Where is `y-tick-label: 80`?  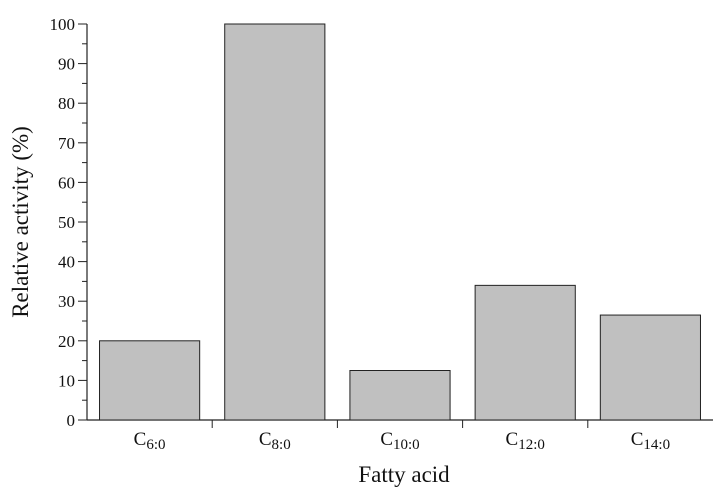 y-tick-label: 80 is located at coordinates (66, 103).